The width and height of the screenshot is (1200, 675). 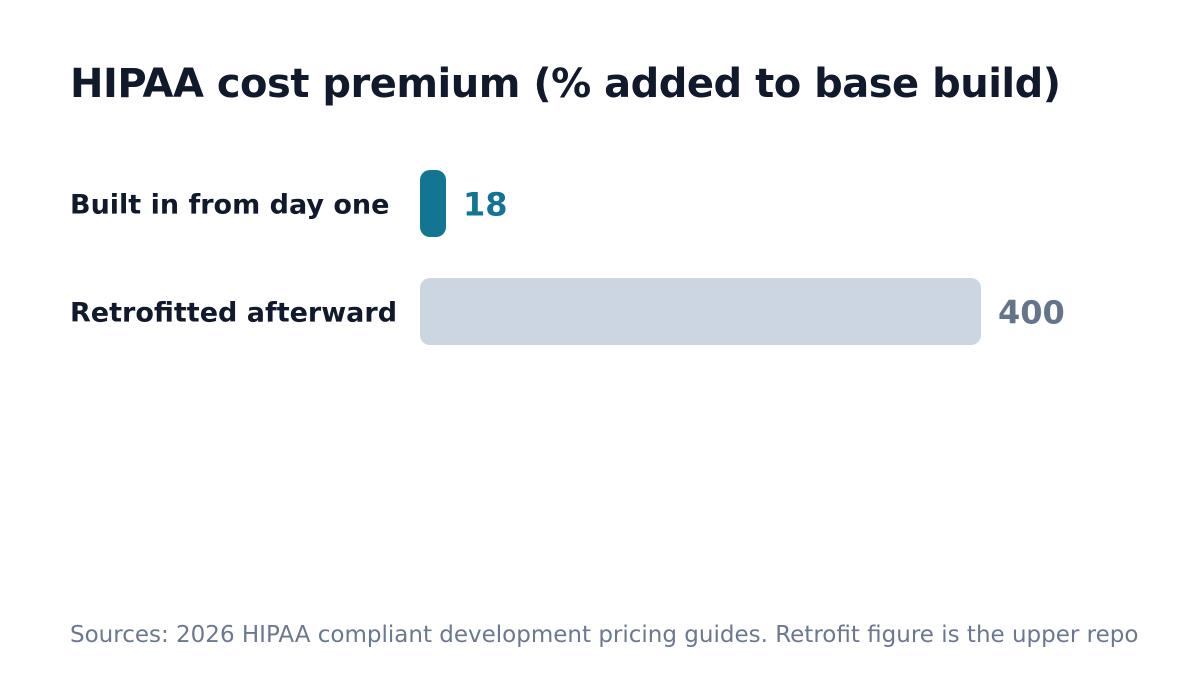 I want to click on bar-built-in-from-day-one, so click(x=433, y=203).